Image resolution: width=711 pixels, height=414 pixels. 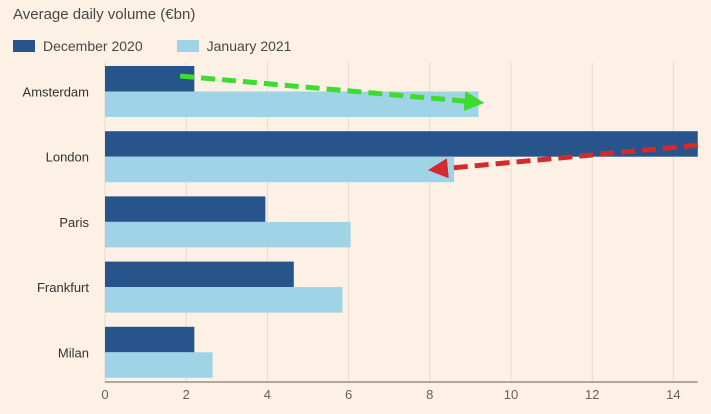 What do you see at coordinates (267, 394) in the screenshot?
I see `x-tick-label-4: 4` at bounding box center [267, 394].